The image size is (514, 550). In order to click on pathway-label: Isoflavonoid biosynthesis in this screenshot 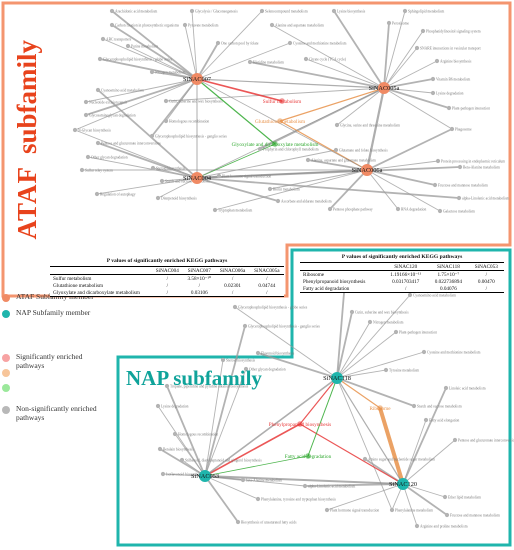, I will do `click(184, 475)`.